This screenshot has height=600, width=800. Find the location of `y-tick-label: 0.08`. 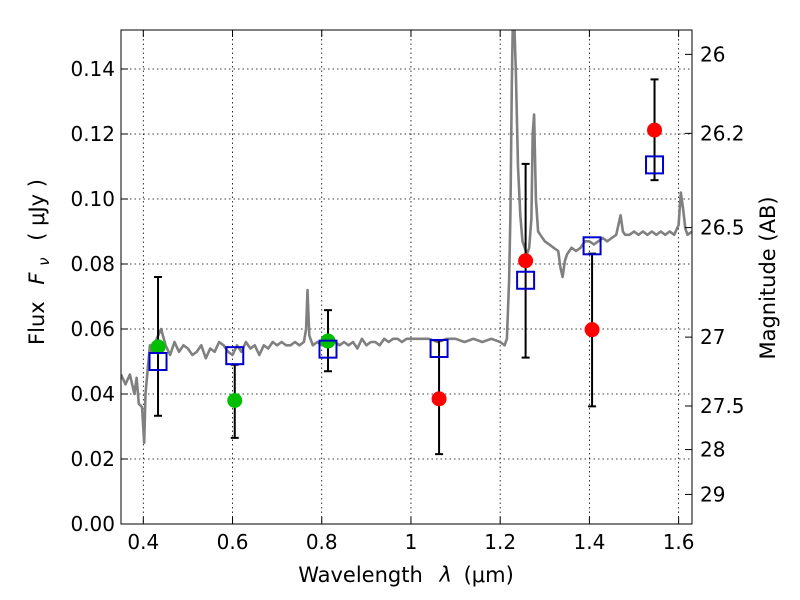

y-tick-label: 0.08 is located at coordinates (92, 264).